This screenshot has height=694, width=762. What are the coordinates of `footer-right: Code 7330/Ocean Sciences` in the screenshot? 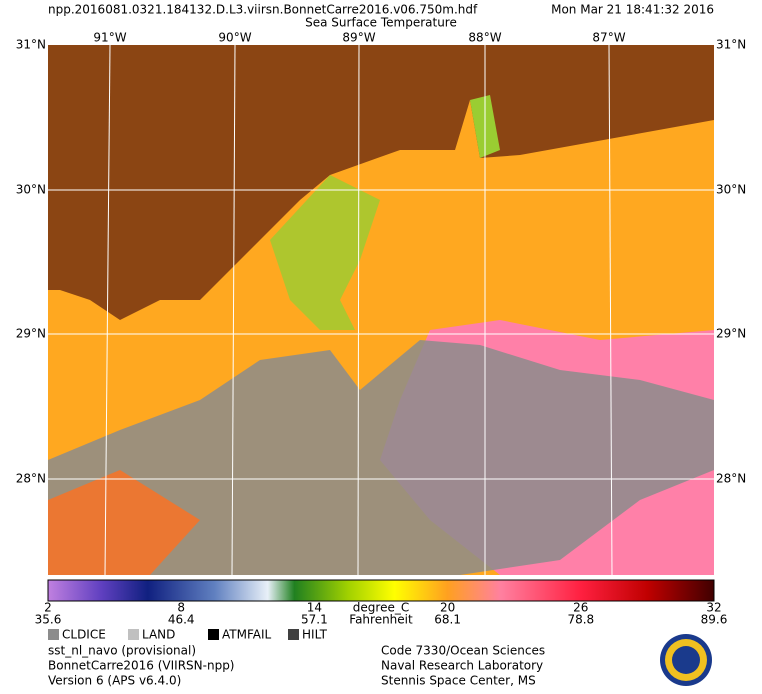 It's located at (463, 651).